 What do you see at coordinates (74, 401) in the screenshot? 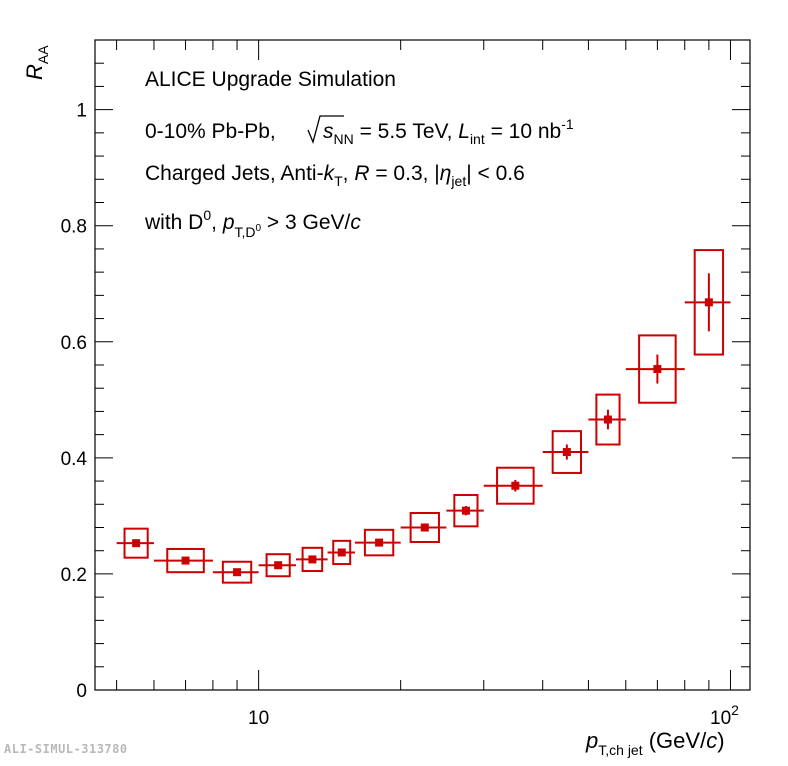
I see `y-tick-labels: 0 0.2 0.4 0.6 0.8 1` at bounding box center [74, 401].